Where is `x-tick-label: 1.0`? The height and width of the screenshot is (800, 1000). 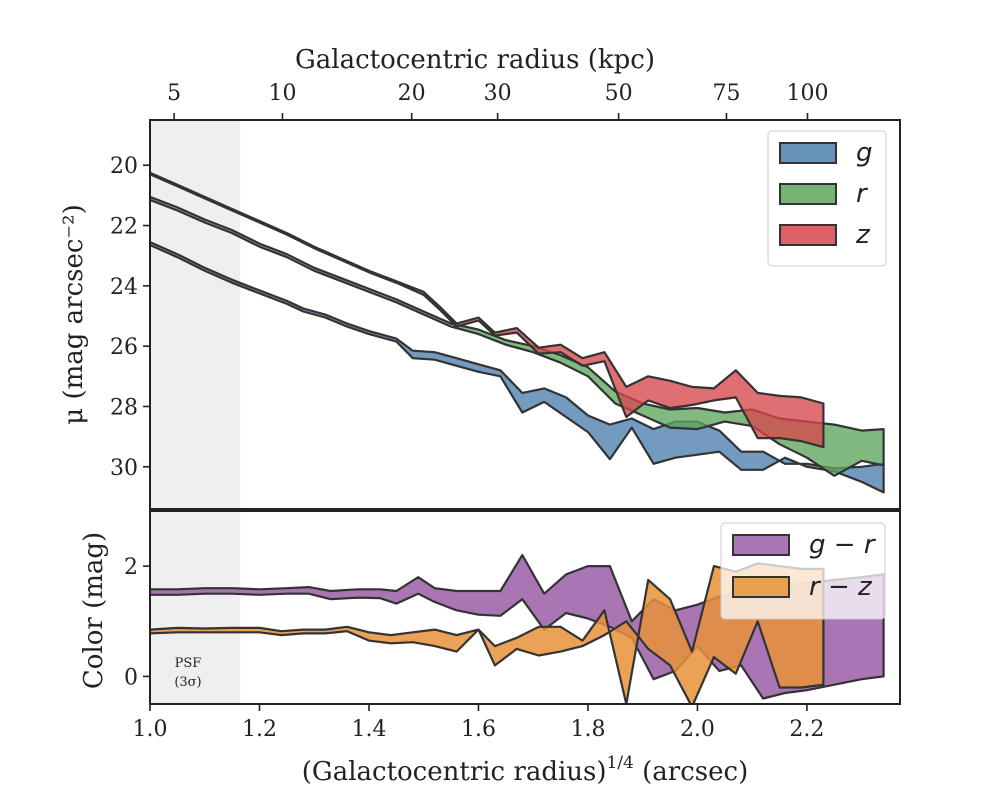 x-tick-label: 1.0 is located at coordinates (150, 729).